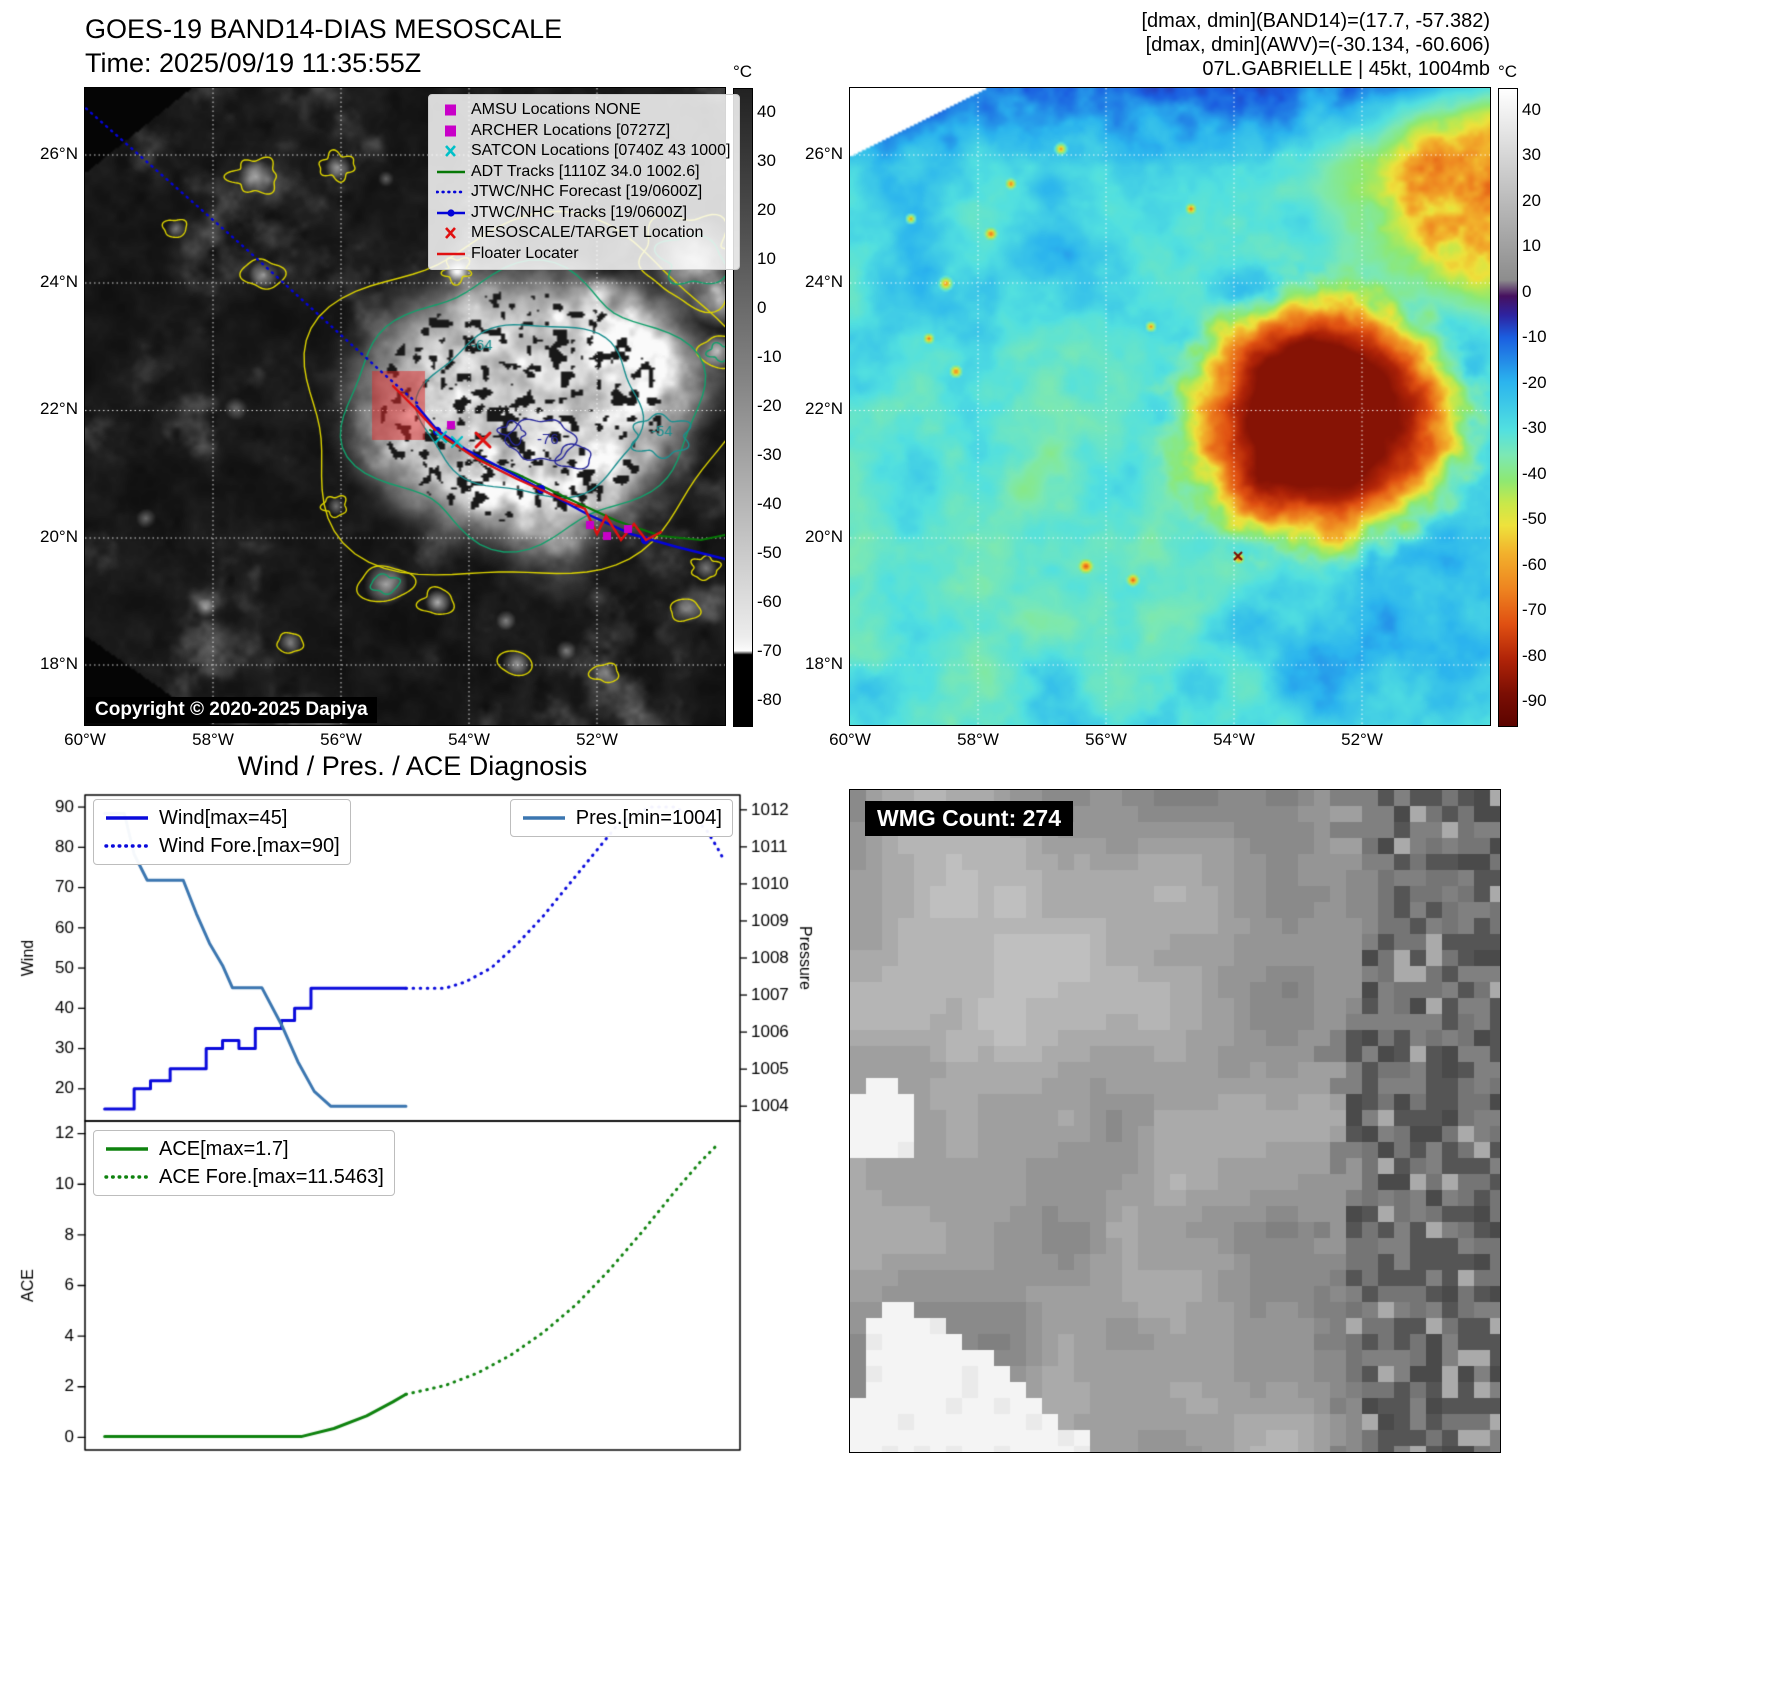 The image size is (1788, 1690). Describe the element at coordinates (1362, 739) in the screenshot. I see `awv-lon-tick: 52°W` at that location.